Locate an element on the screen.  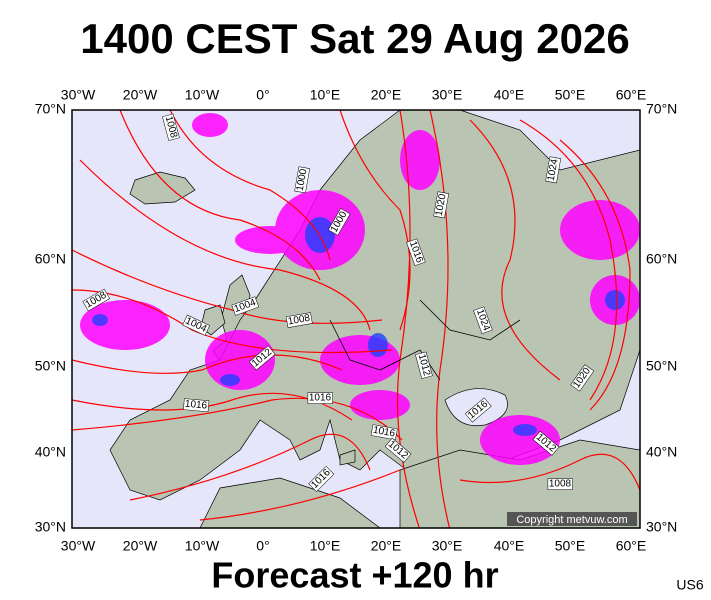
model-code: US6 is located at coordinates (689, 585).